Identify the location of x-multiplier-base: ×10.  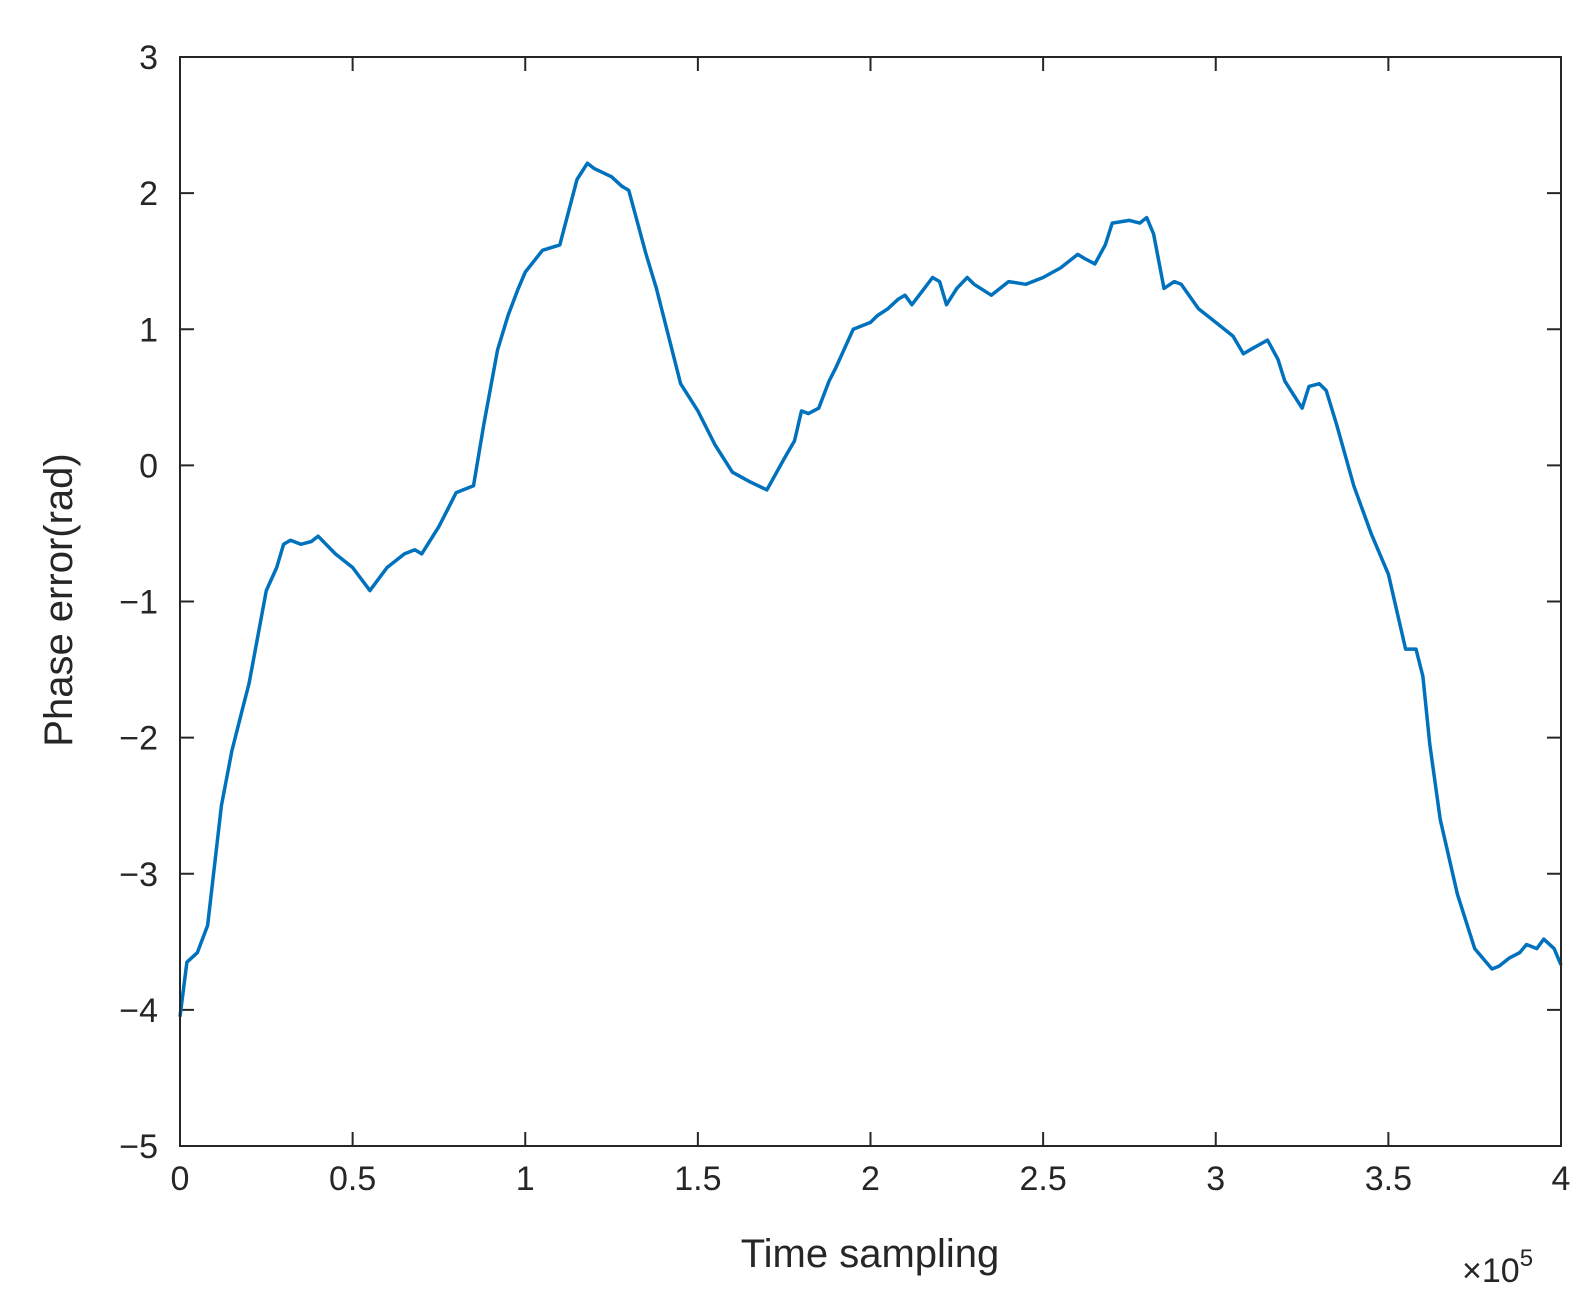
(1491, 1271).